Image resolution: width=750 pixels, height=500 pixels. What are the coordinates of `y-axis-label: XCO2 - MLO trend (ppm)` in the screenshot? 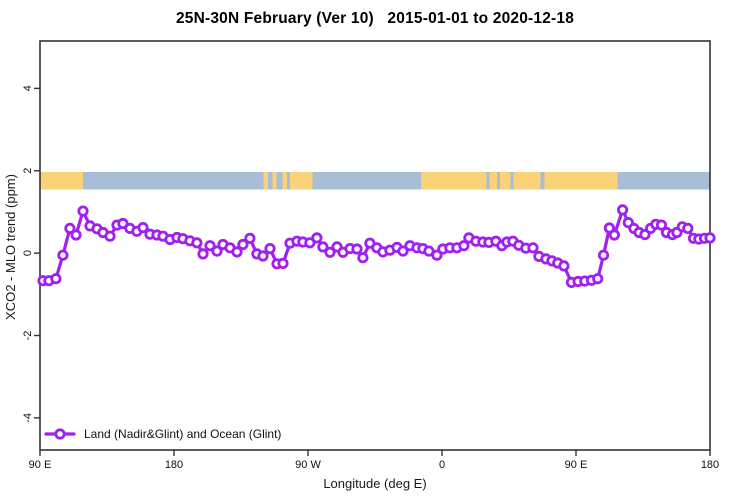 It's located at (10, 247).